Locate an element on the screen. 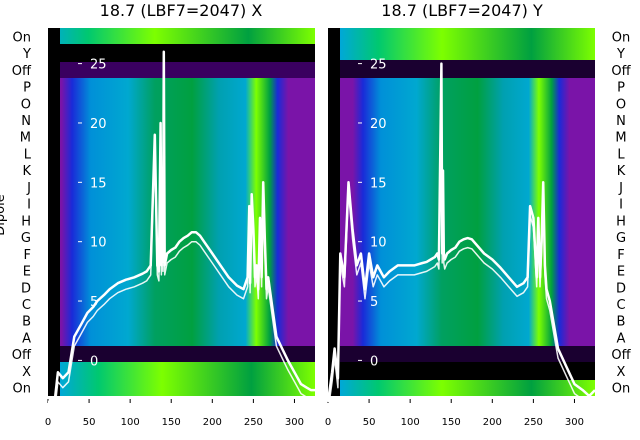  heatmap-row-x is located at coordinates (467, 371).